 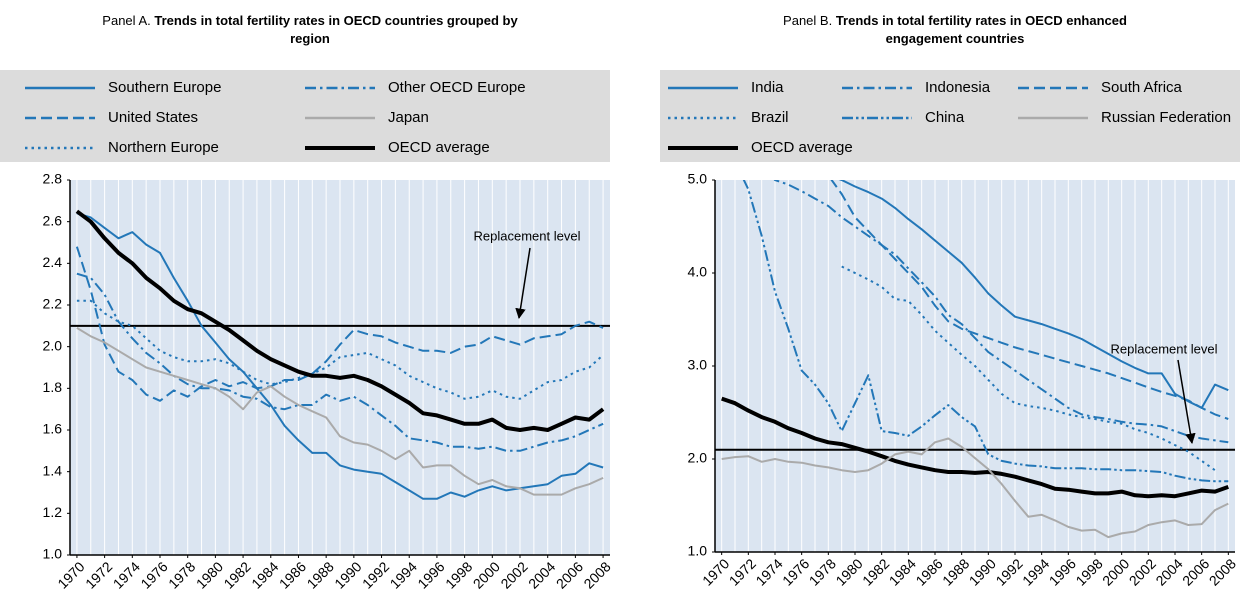 I want to click on y-tick-label: 1.4, so click(x=53, y=470).